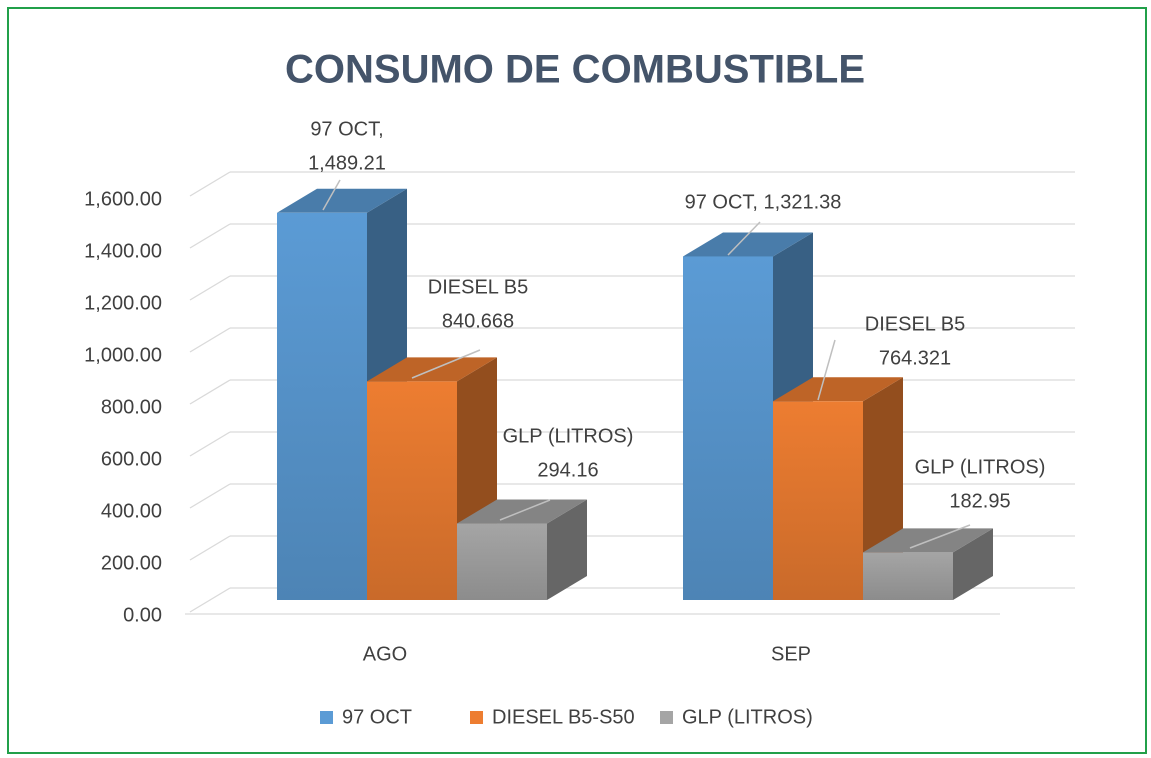  I want to click on y-tick-label: 1,000.00, so click(123, 355).